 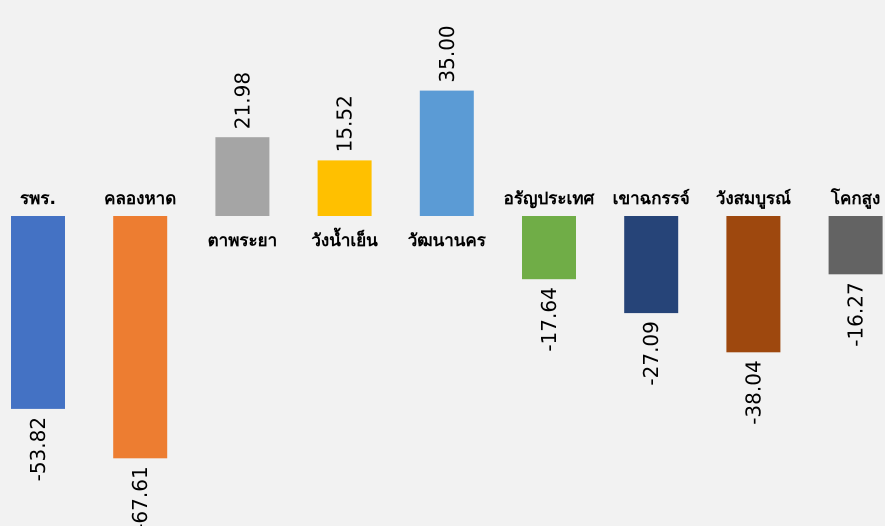 I want to click on category-label-8: วังสมบูรณ์, so click(x=753, y=199).